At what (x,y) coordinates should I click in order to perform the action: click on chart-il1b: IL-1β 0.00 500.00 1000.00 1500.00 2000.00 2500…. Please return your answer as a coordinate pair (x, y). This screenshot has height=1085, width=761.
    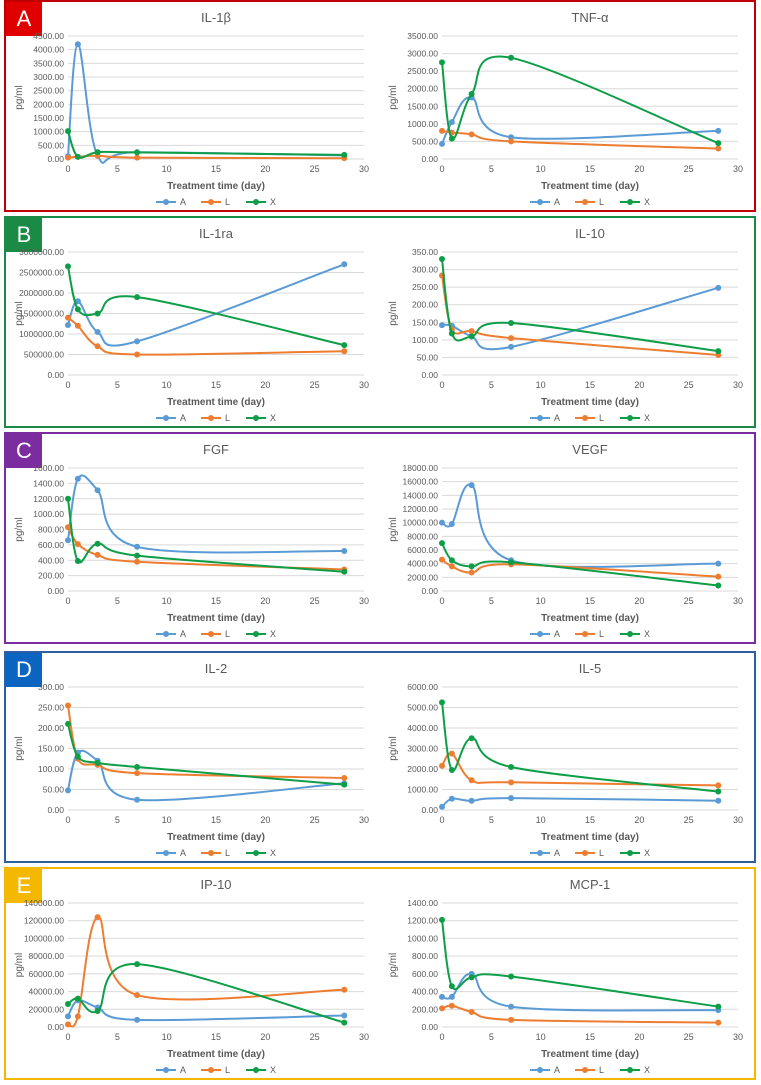
    Looking at the image, I should click on (191, 108).